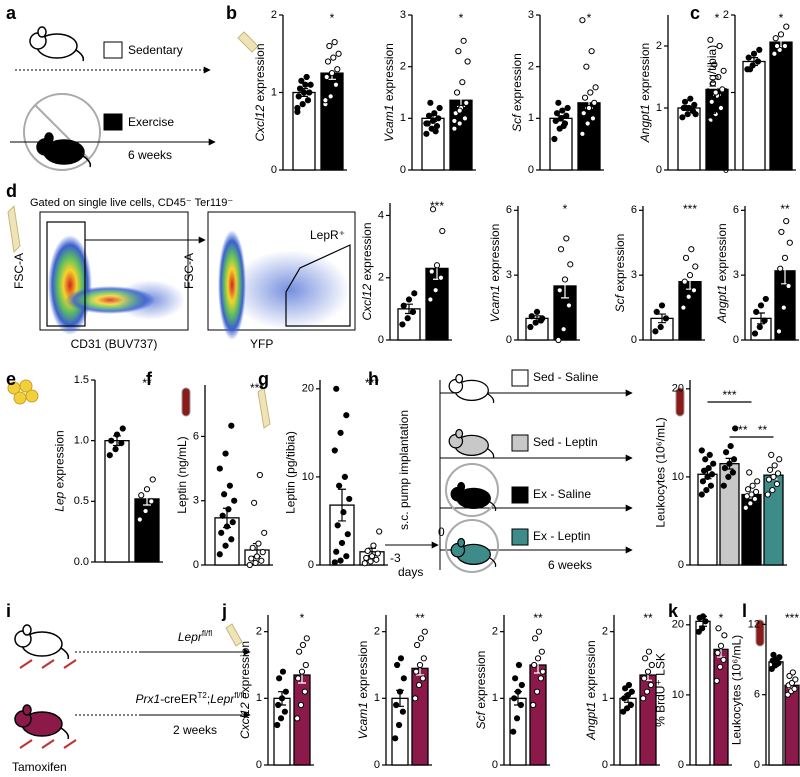 This screenshot has height=777, width=800. What do you see at coordinates (23, 392) in the screenshot?
I see `fat-icon` at bounding box center [23, 392].